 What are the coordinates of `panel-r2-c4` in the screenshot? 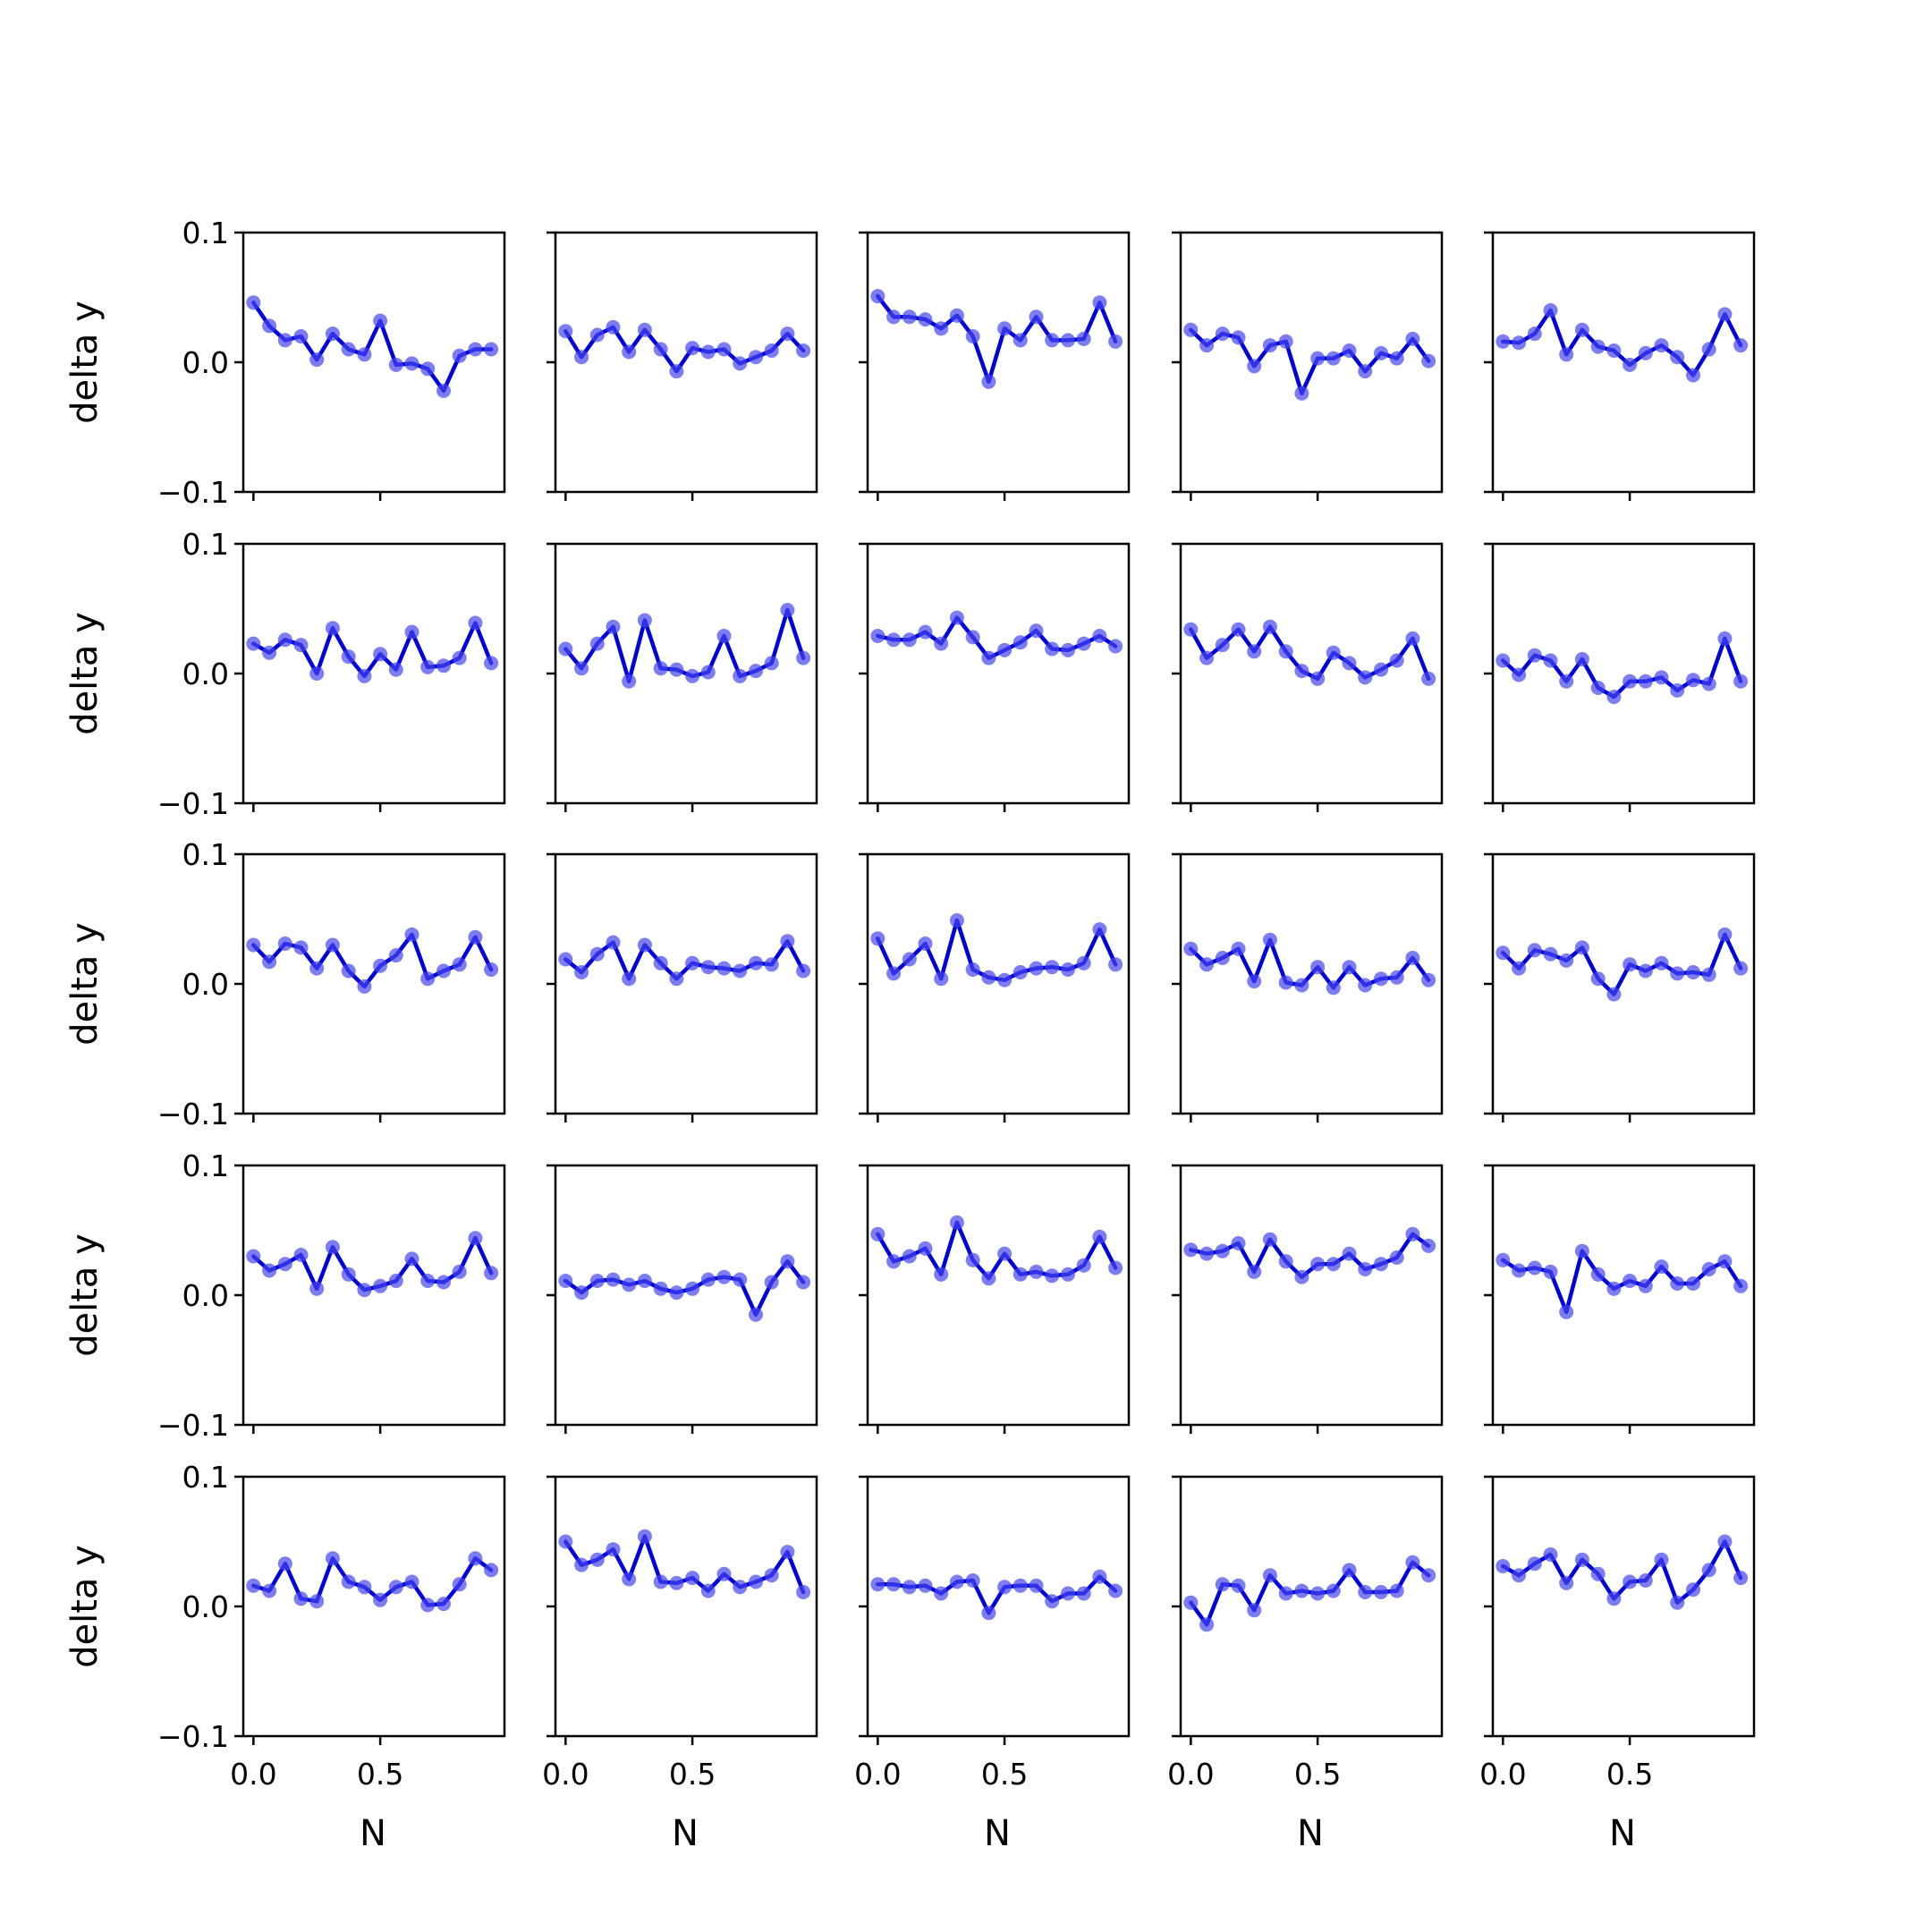 It's located at (1620, 987).